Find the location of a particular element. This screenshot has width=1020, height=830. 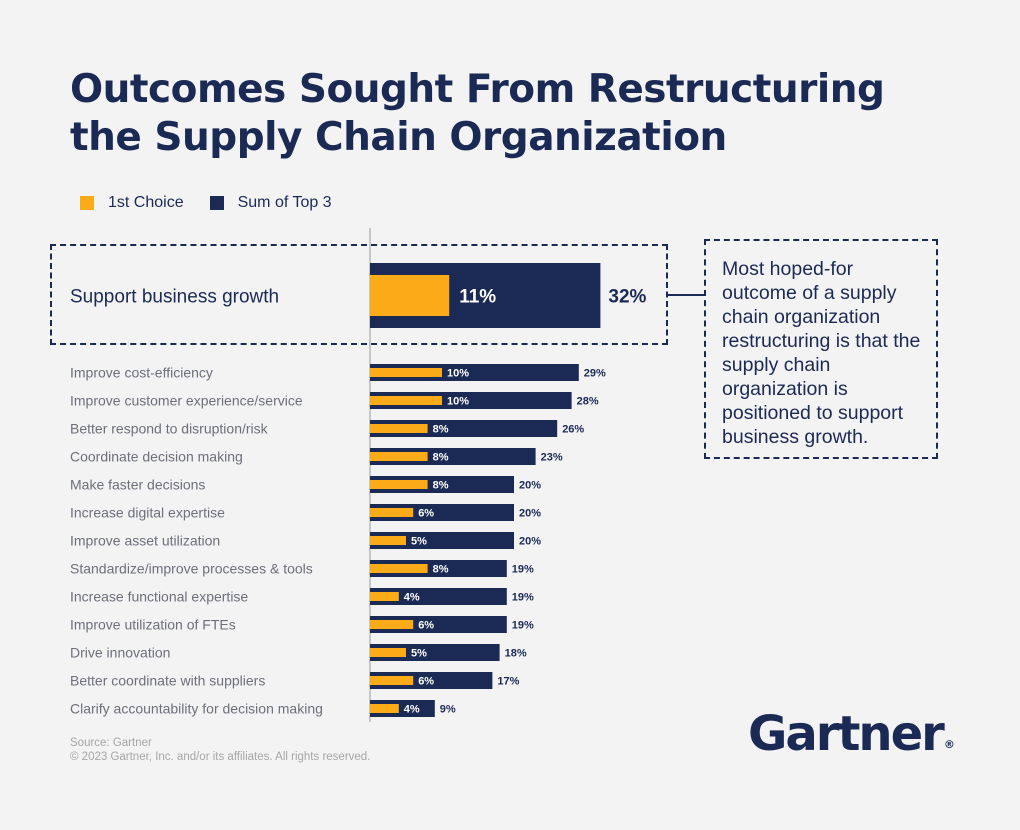

category-label-increase-digital-expertise: Increase digital expertise is located at coordinates (147, 513).